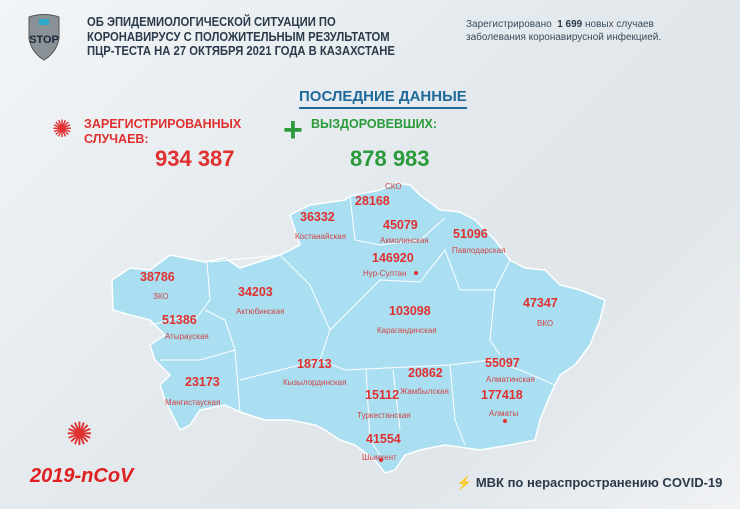 This screenshot has height=509, width=740. Describe the element at coordinates (502, 395) in the screenshot. I see `region-value: 177418` at that location.